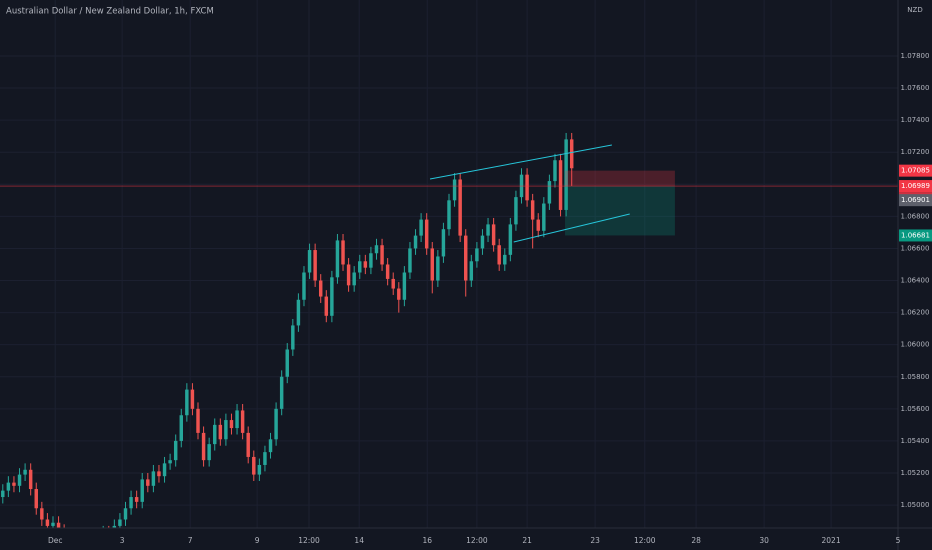 This screenshot has height=550, width=932. I want to click on stop-zone, so click(620, 178).